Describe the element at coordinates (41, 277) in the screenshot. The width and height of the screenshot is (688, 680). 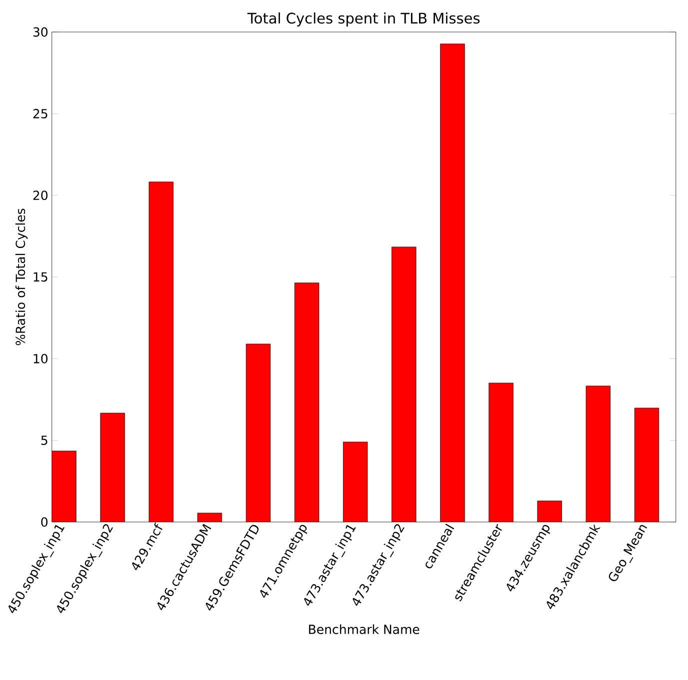
I see `y-tick-label: 15` at that location.